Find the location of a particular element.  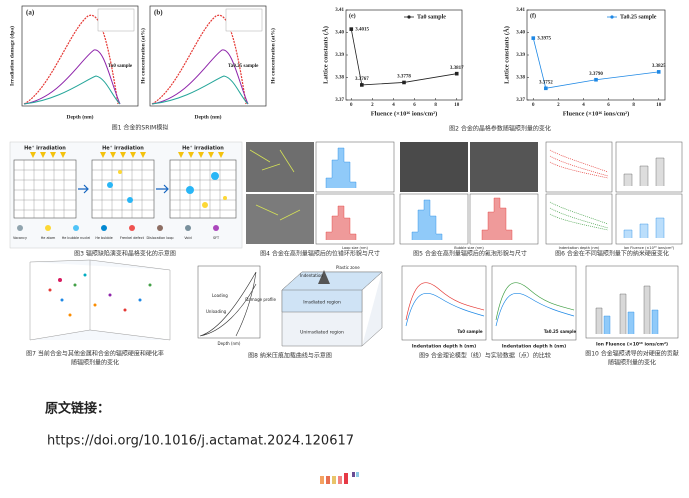

legend-label: He atom is located at coordinates (48, 238).